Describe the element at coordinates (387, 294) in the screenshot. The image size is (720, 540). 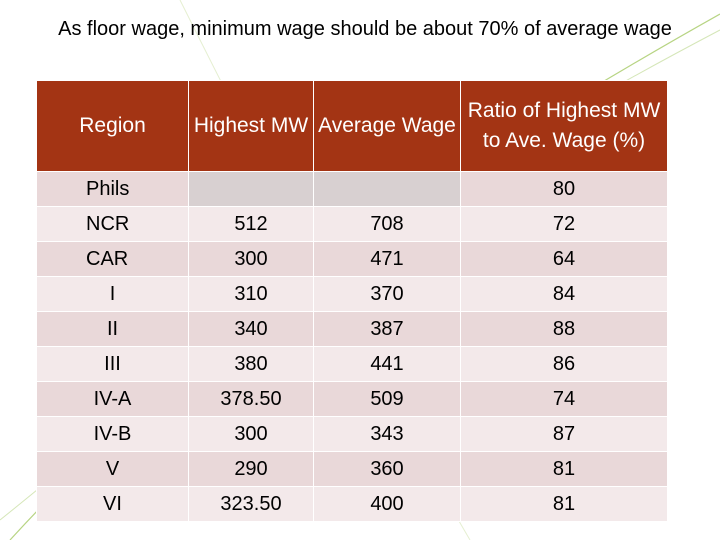
I see `cell-average-wage: 370` at that location.